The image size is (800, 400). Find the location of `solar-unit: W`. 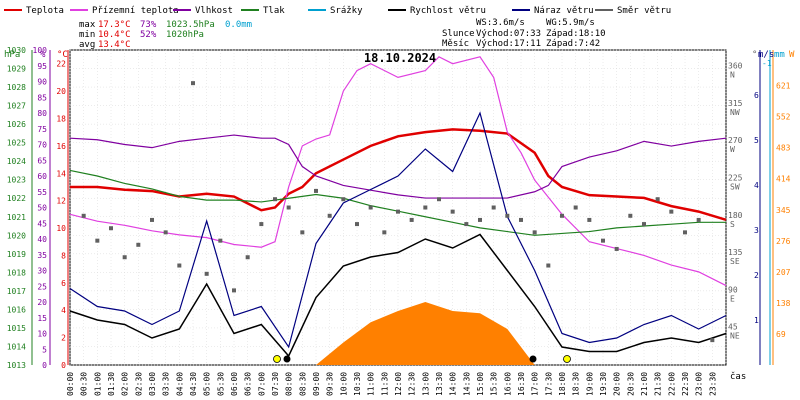

solar-unit: W is located at coordinates (792, 55).